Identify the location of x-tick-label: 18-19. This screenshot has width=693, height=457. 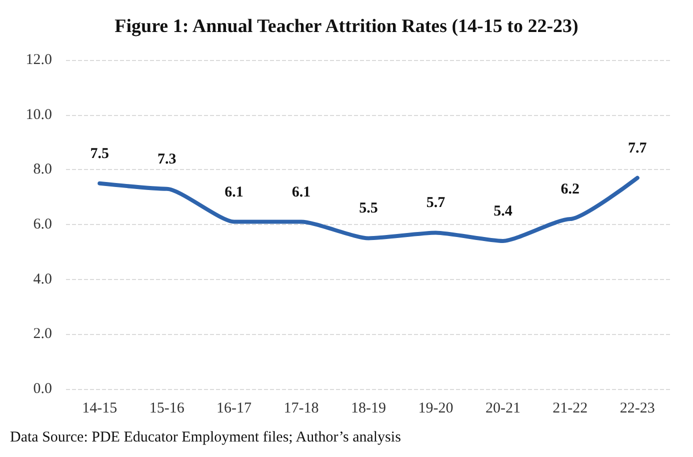
(368, 408).